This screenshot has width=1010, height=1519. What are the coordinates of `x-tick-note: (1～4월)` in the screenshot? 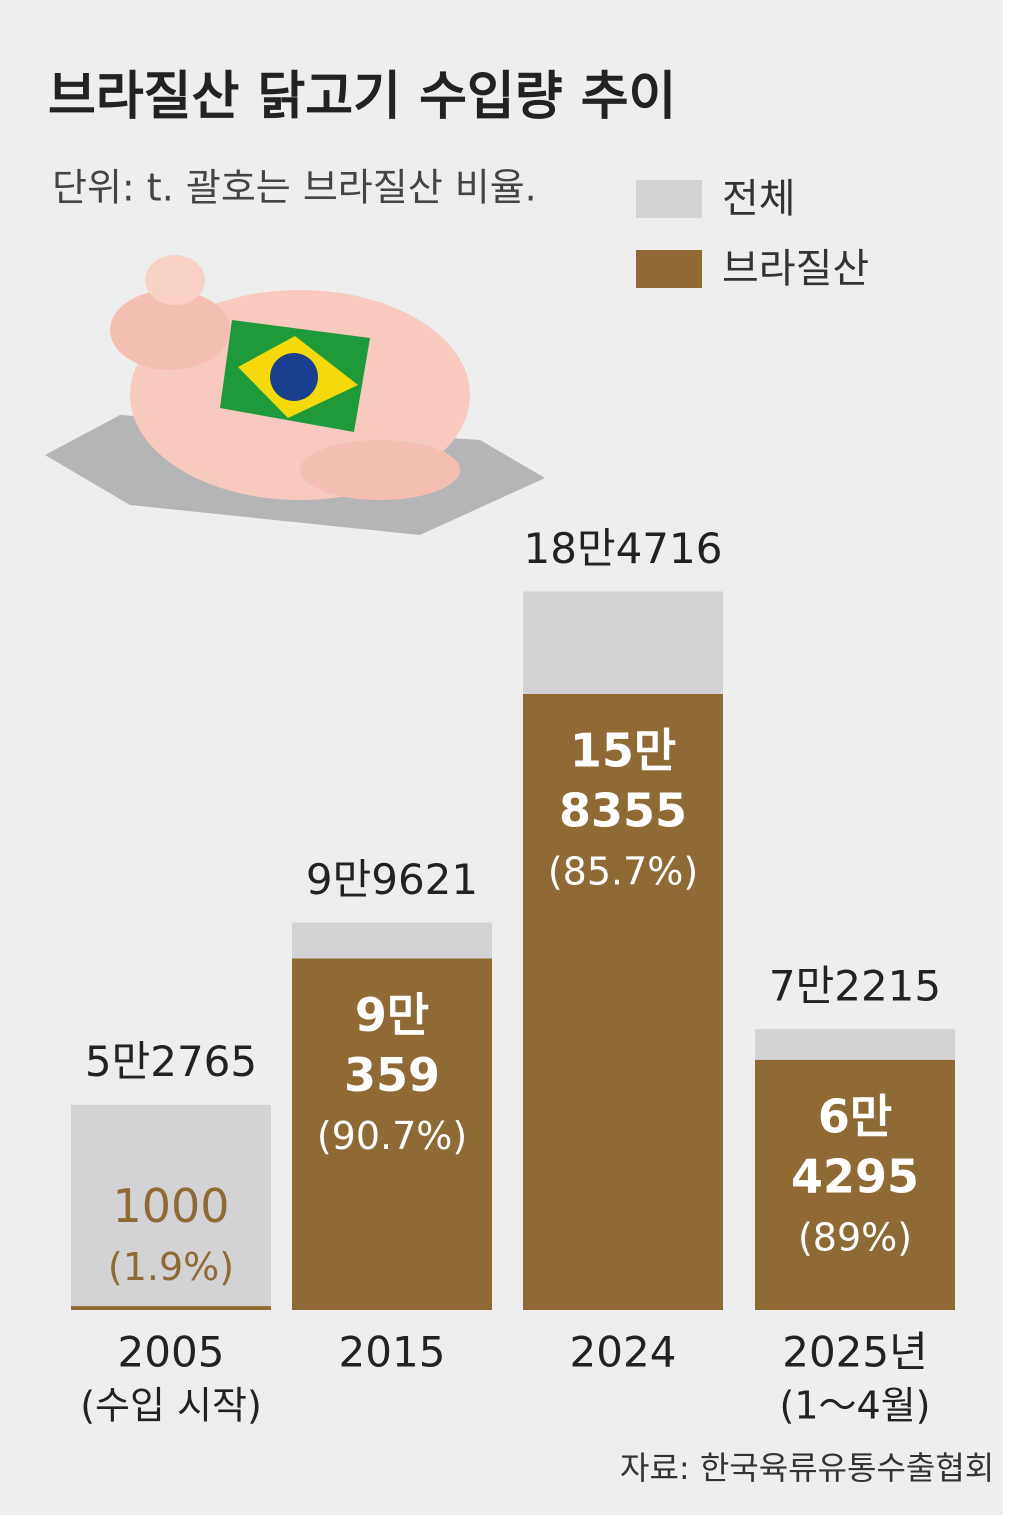 It's located at (855, 1406).